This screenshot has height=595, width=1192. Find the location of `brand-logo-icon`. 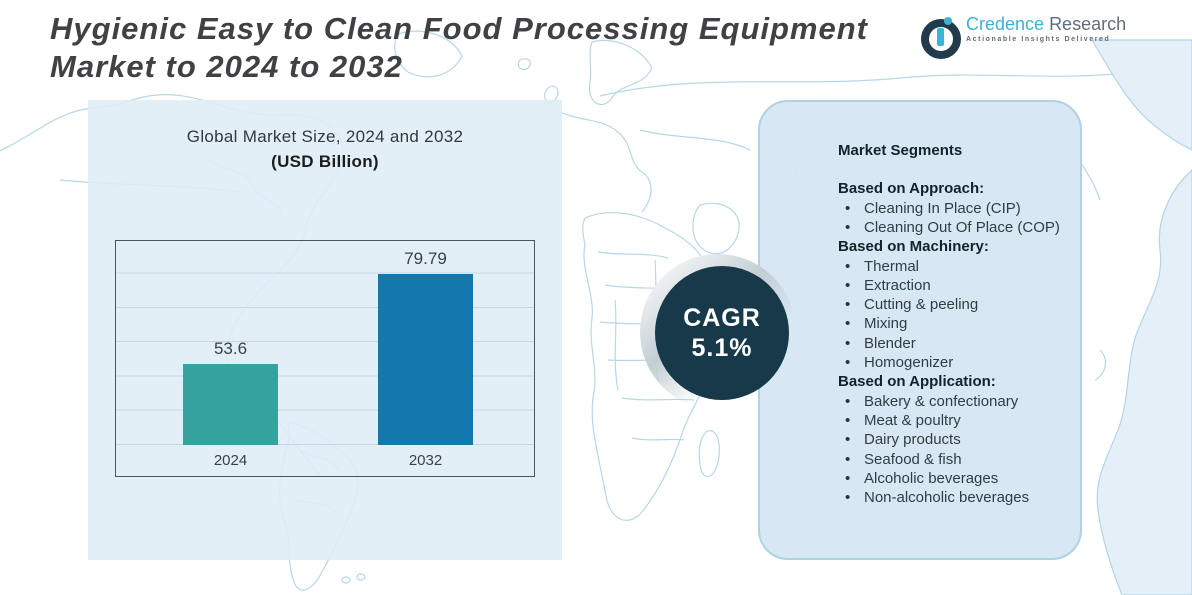

brand-logo-icon is located at coordinates (941, 38).